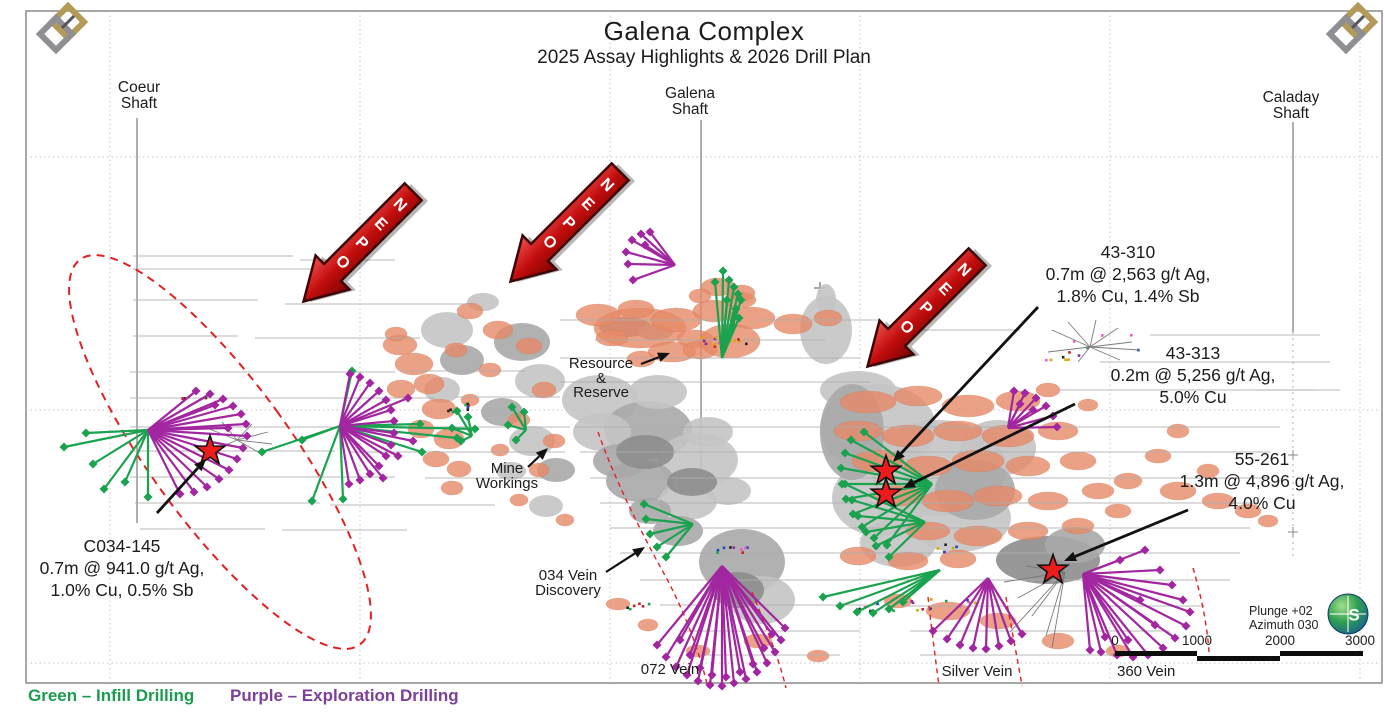 This screenshot has height=714, width=1385. Describe the element at coordinates (1115, 640) in the screenshot. I see `scale-tick-0: 0` at that location.